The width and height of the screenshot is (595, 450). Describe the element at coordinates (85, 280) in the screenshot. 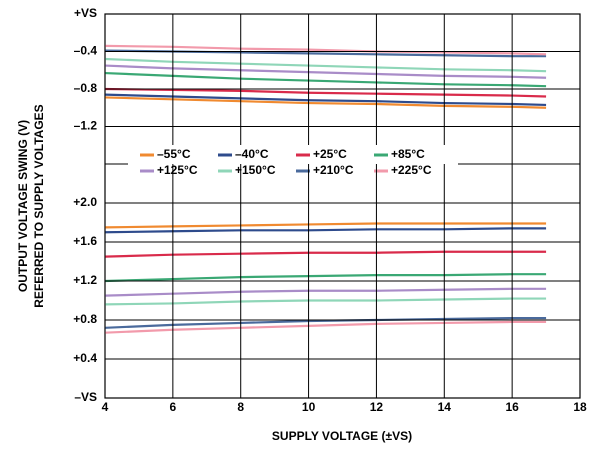

I see `y-tick-label: +1.2` at that location.